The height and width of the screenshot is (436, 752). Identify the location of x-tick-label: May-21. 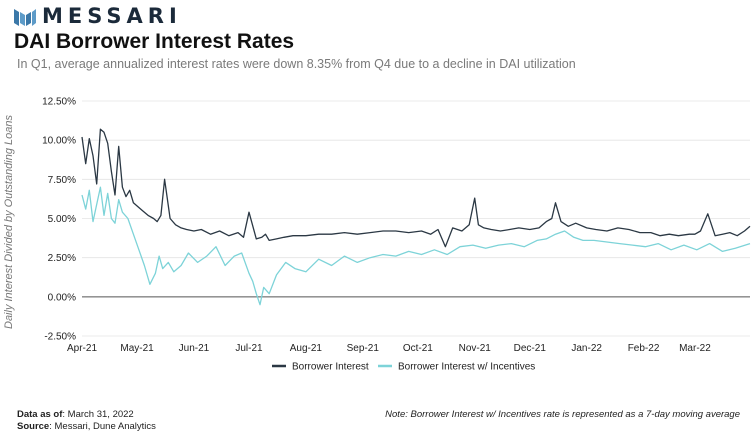
(137, 348).